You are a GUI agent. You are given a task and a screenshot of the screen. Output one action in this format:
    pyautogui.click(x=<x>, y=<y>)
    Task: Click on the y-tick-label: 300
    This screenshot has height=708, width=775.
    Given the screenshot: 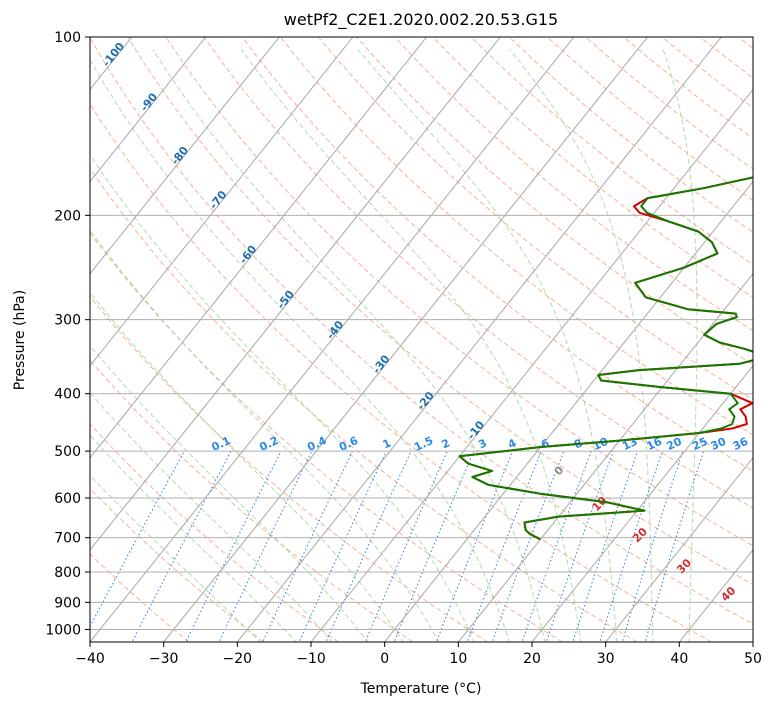 What is the action you would take?
    pyautogui.click(x=67, y=321)
    